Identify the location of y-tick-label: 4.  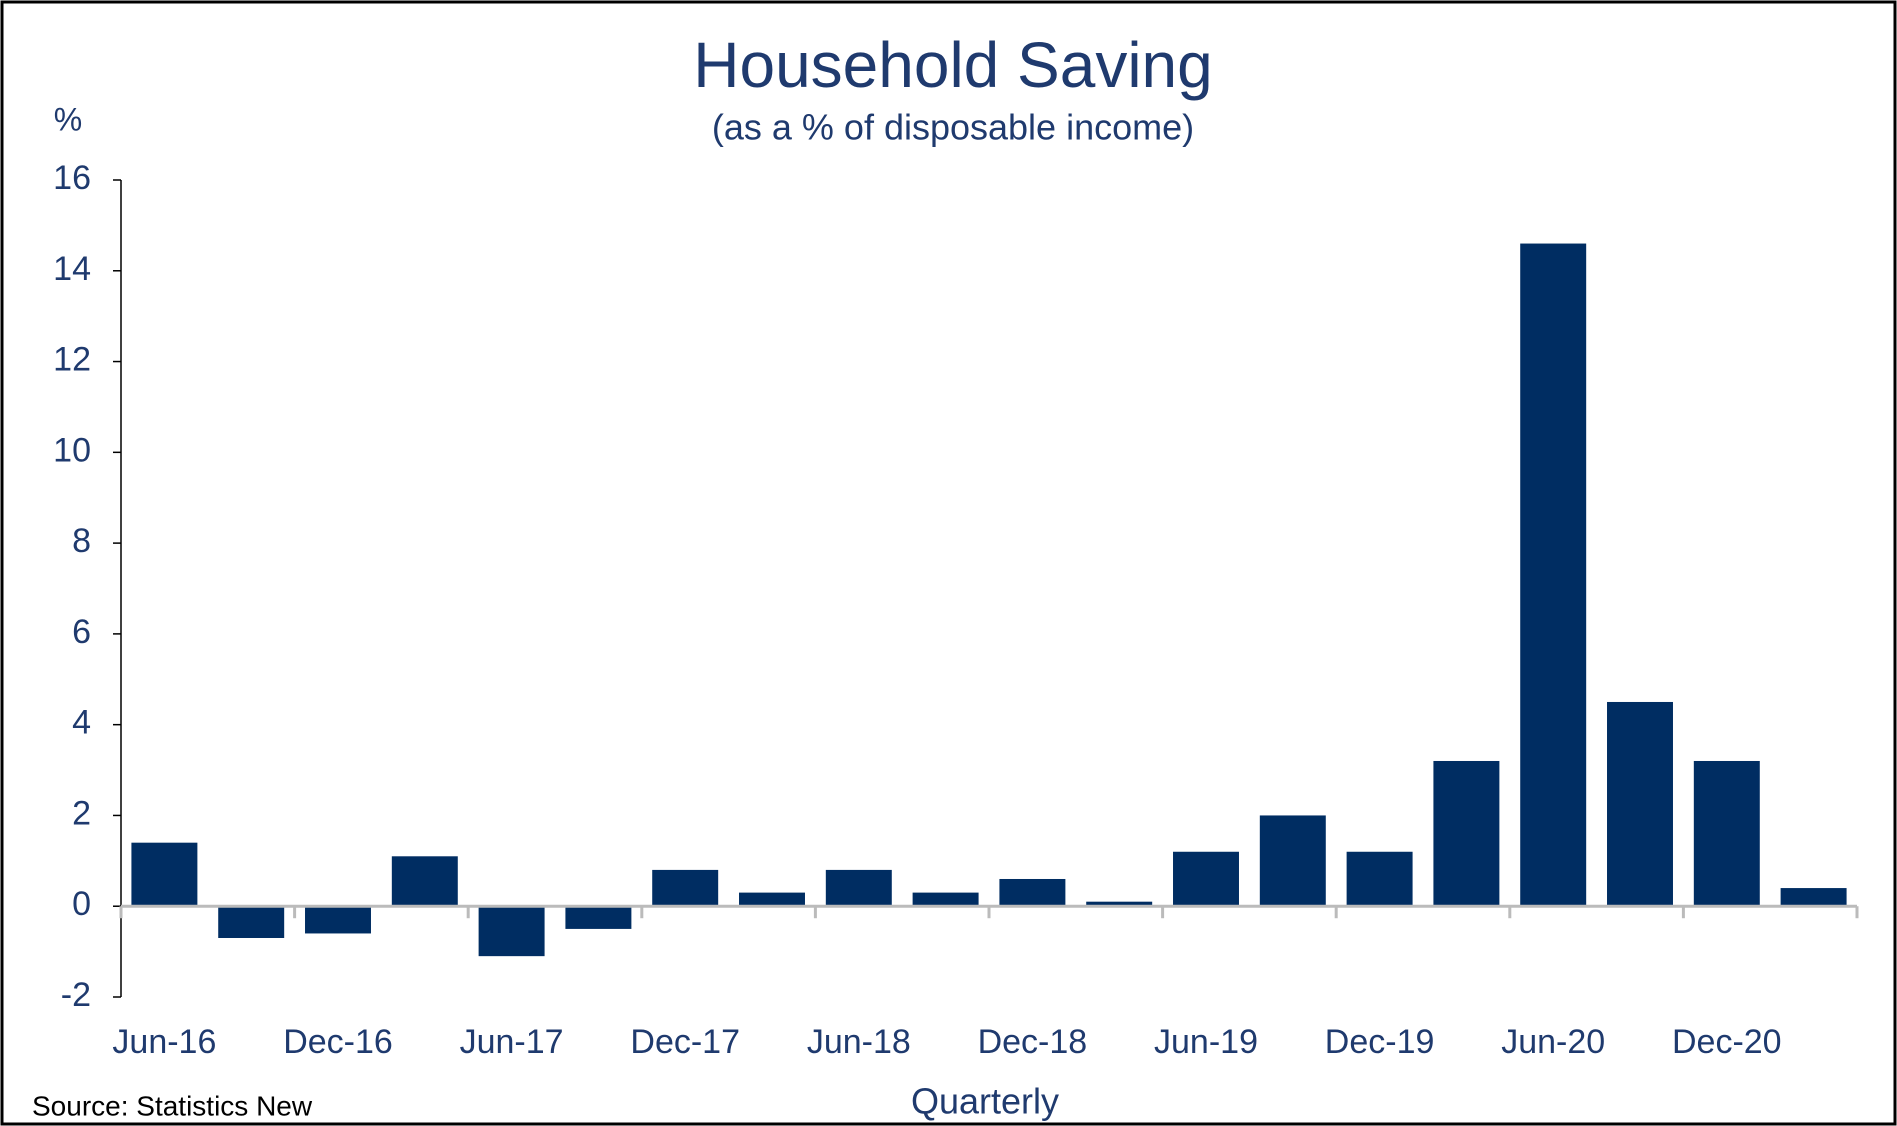
(81, 723).